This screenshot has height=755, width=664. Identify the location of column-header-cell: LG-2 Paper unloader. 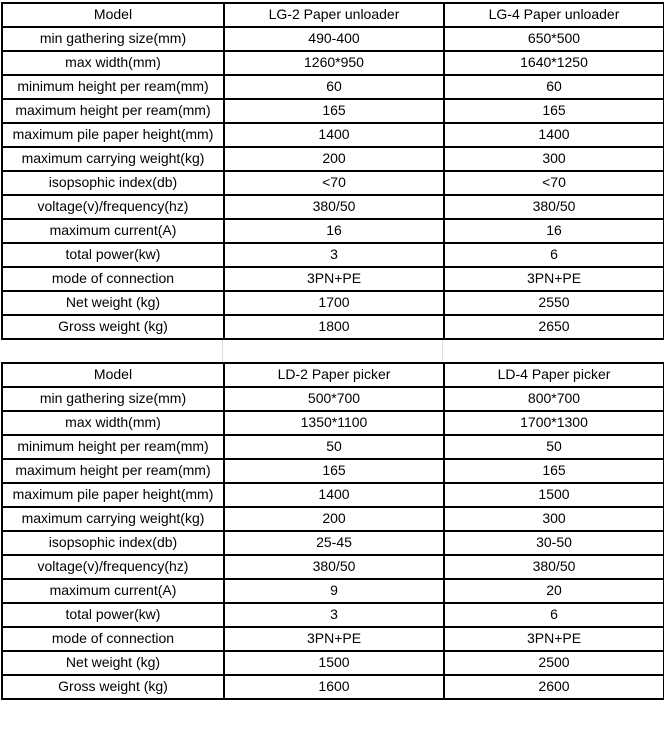
(334, 15).